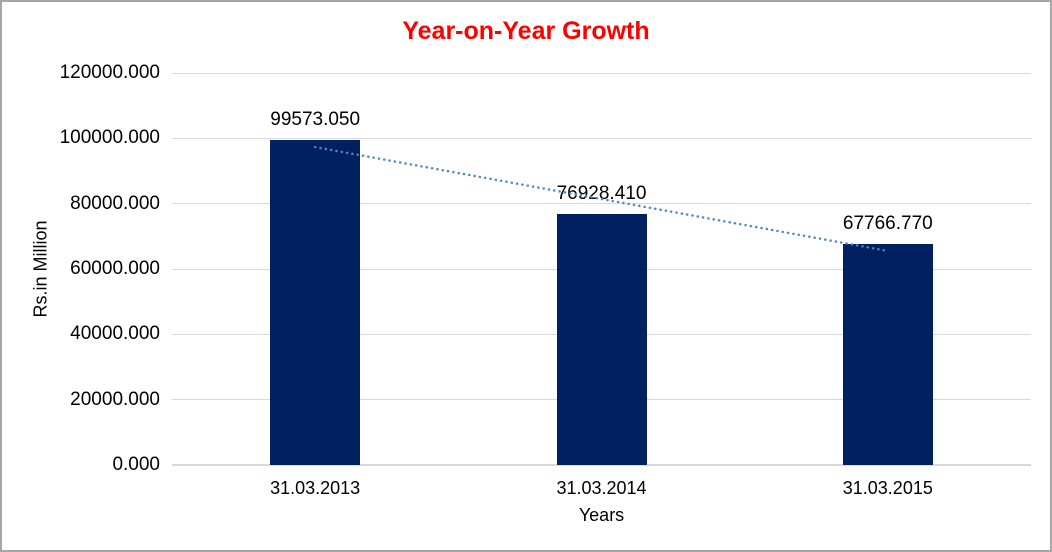  I want to click on chart-title: Year-on-Year Growth, so click(526, 31).